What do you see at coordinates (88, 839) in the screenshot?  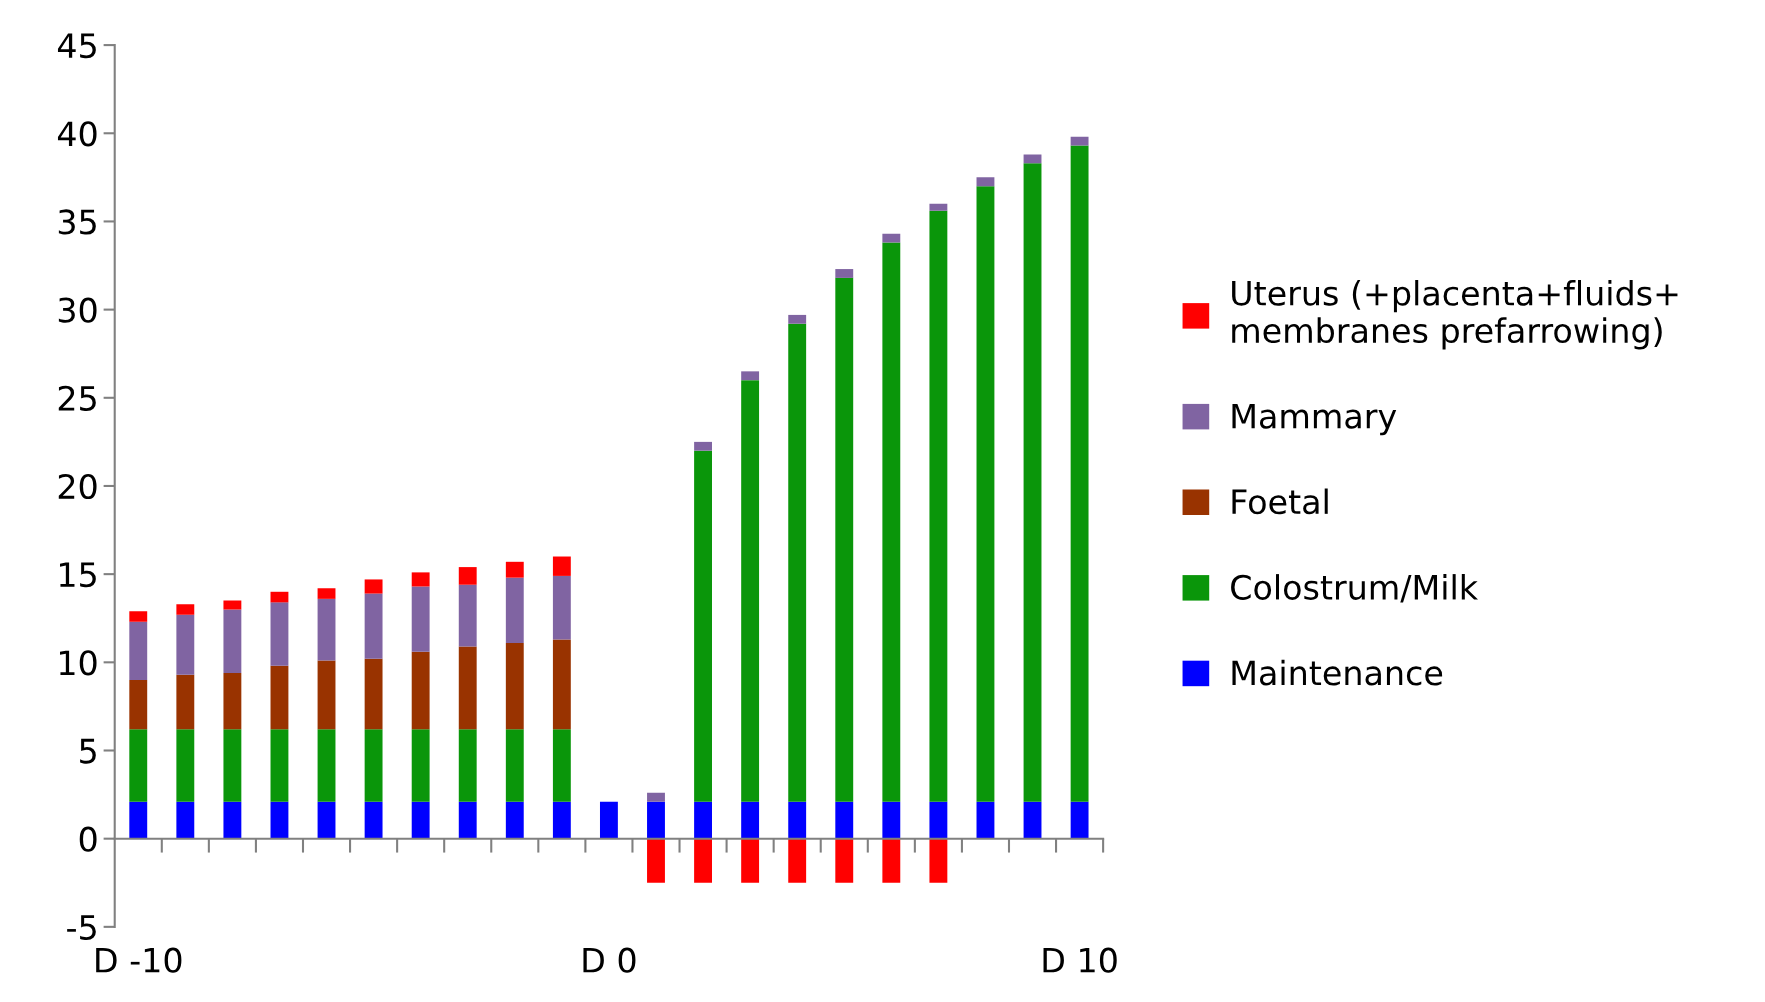 I see `y-tick-label: 0` at bounding box center [88, 839].